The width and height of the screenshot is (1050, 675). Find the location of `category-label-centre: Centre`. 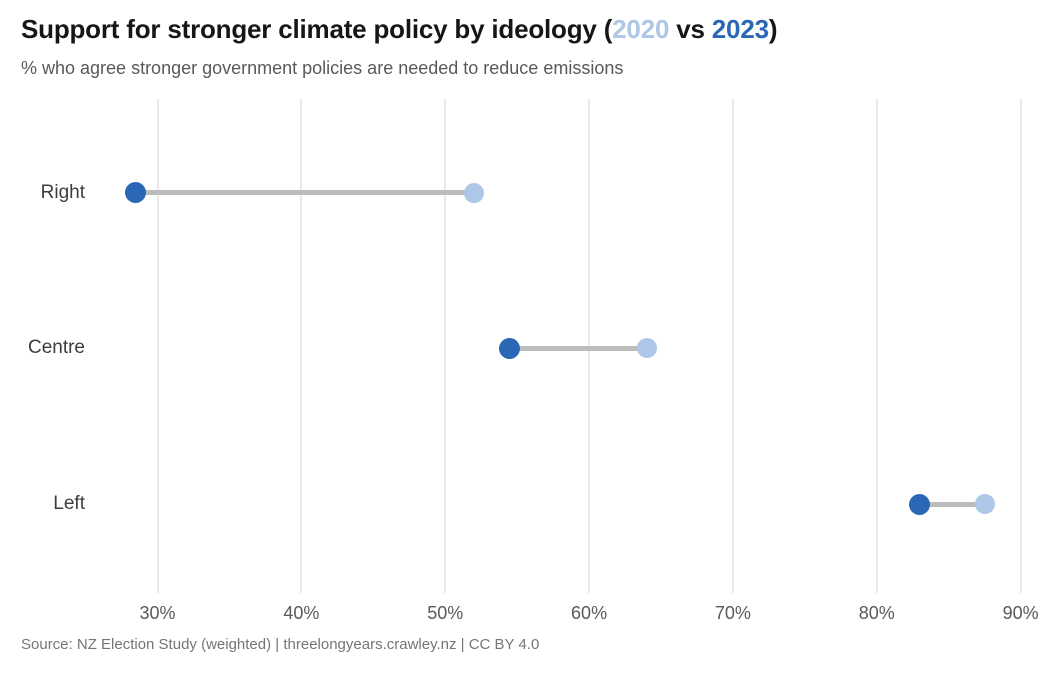

category-label-centre: Centre is located at coordinates (56, 348).